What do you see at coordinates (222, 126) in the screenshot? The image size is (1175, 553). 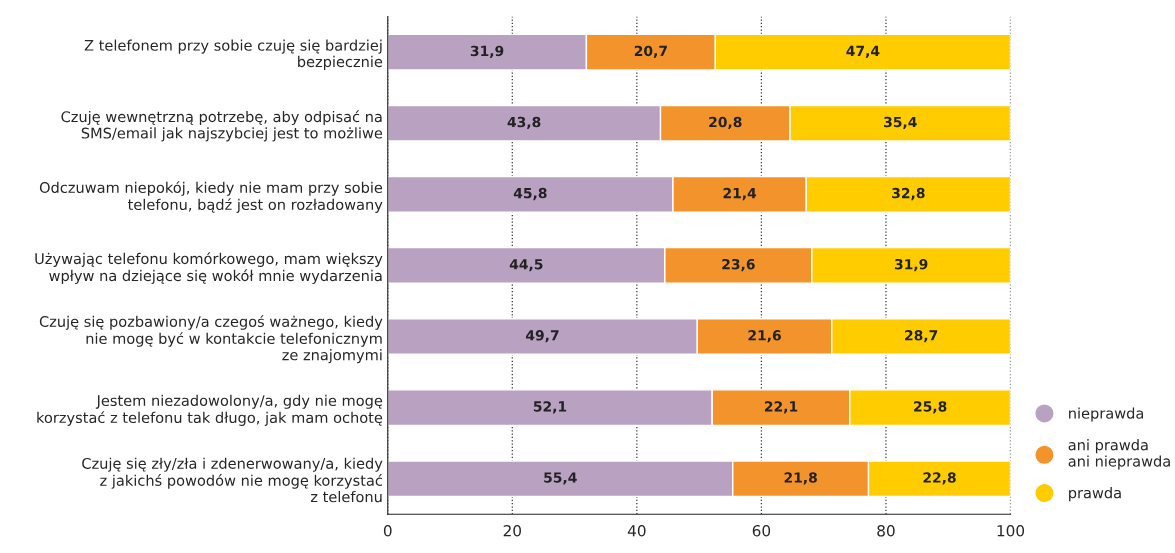 I see `y-tick-label: Czuję wewnętrzną potrzebę, aby odpisać na SMS/email jak najszybciej jest to możliwe` at bounding box center [222, 126].